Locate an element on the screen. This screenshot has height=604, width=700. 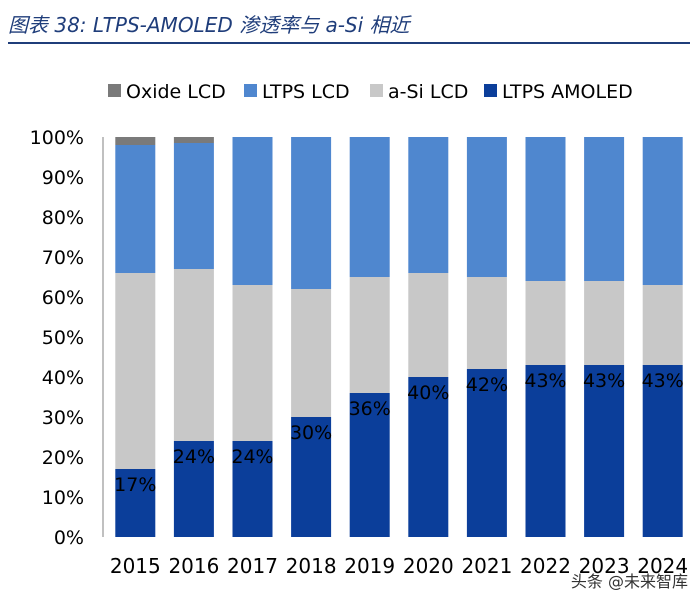
data-label: 42% is located at coordinates (487, 385).